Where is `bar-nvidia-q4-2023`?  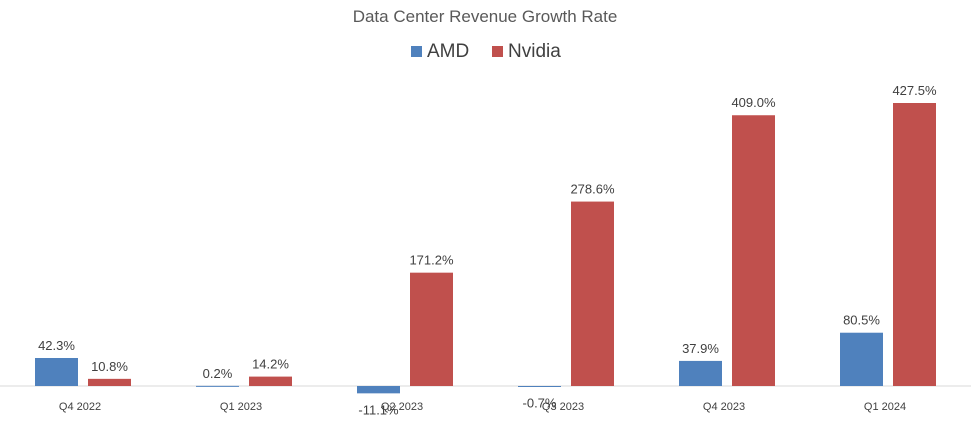
bar-nvidia-q4-2023 is located at coordinates (753, 251).